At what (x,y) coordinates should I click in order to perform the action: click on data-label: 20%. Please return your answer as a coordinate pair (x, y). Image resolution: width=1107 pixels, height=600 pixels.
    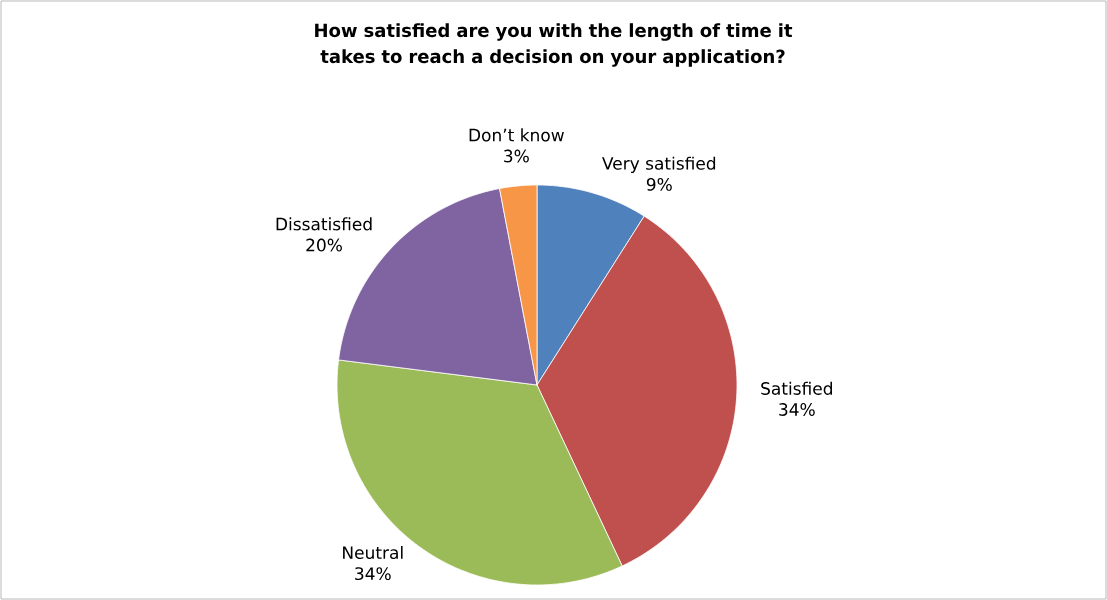
    Looking at the image, I should click on (324, 245).